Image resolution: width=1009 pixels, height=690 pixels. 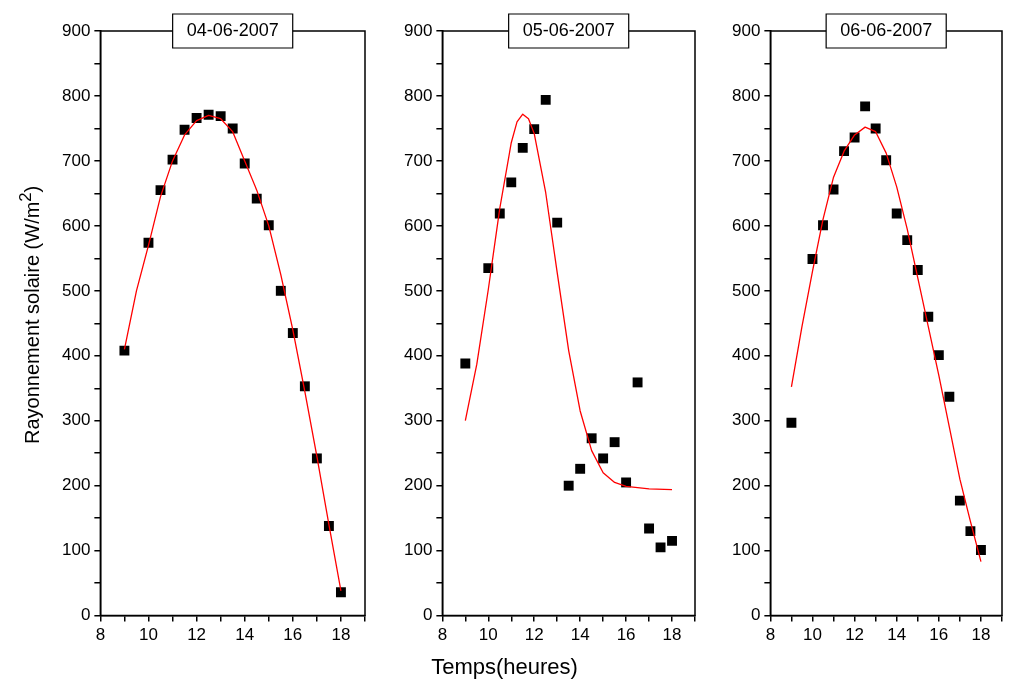 I want to click on chart-title: 05-06-2007, so click(x=568, y=29).